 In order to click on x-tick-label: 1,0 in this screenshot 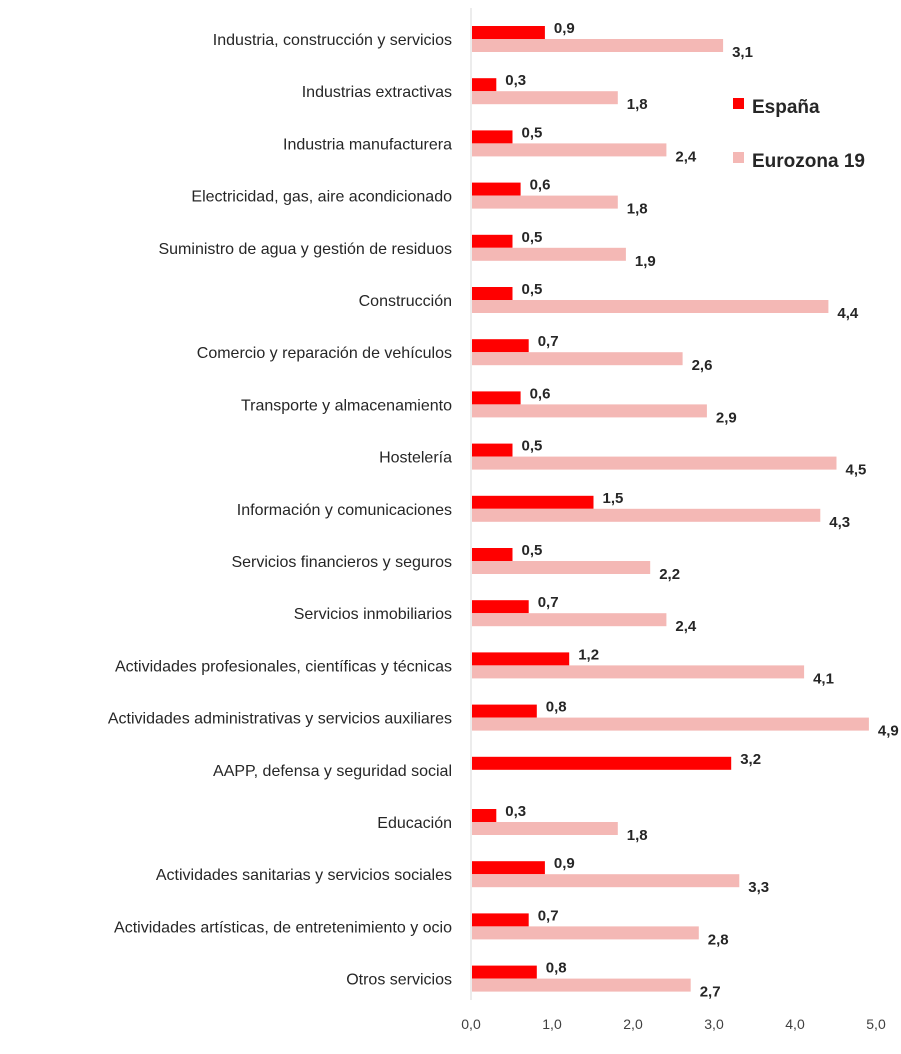, I will do `click(552, 1024)`.